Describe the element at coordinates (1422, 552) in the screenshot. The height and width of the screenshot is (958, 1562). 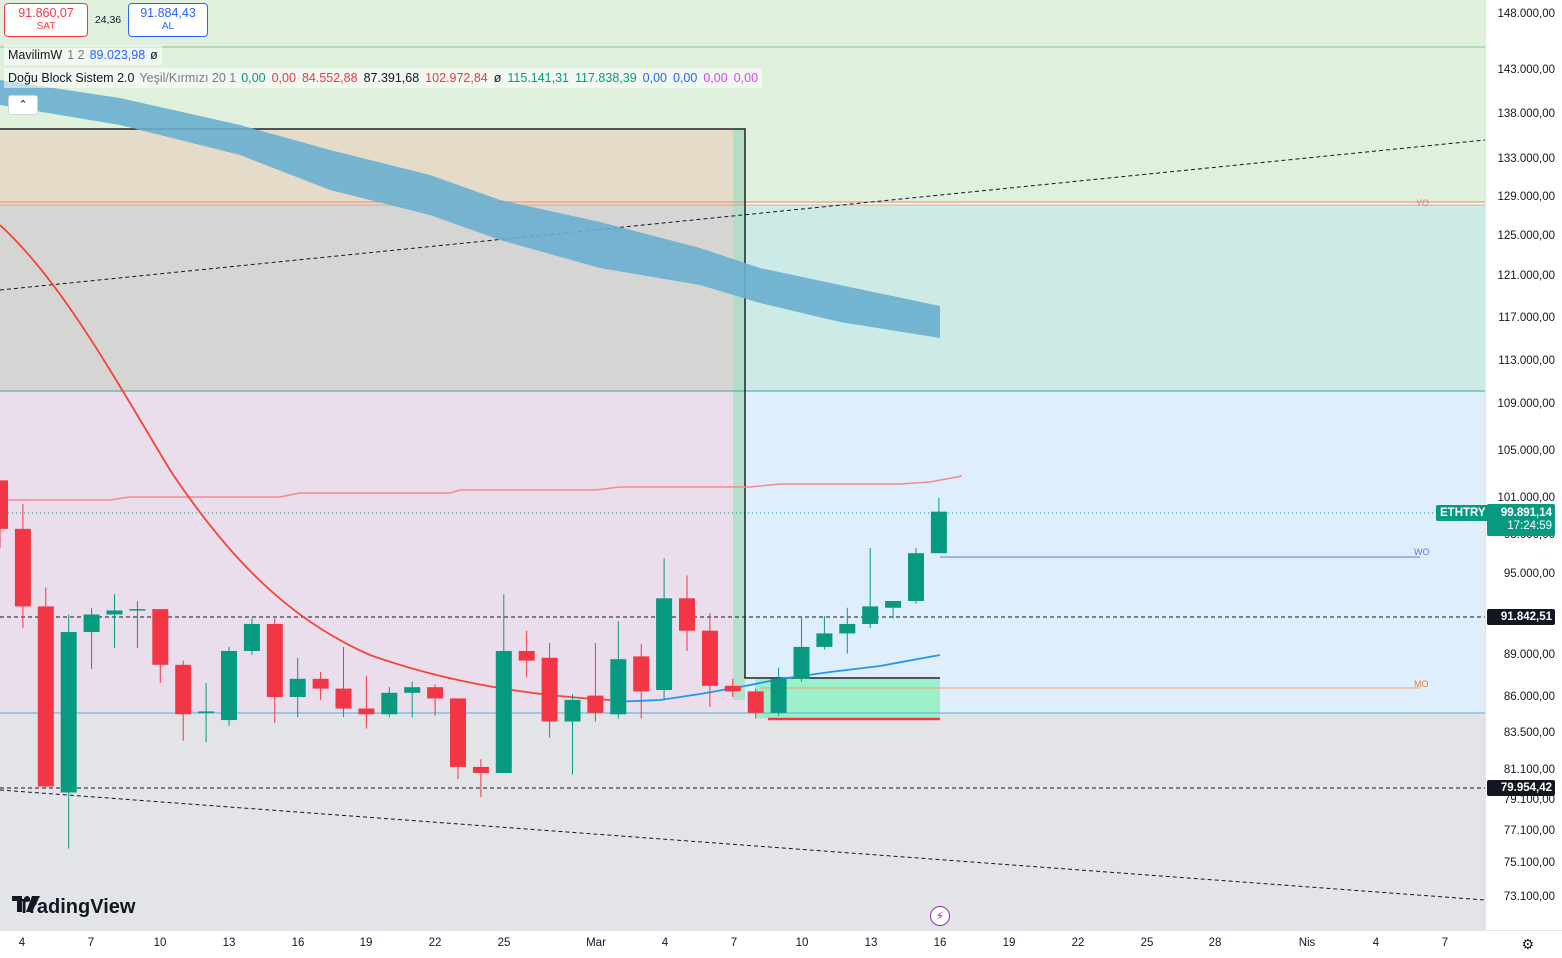
I see `tag-wo: WO` at that location.